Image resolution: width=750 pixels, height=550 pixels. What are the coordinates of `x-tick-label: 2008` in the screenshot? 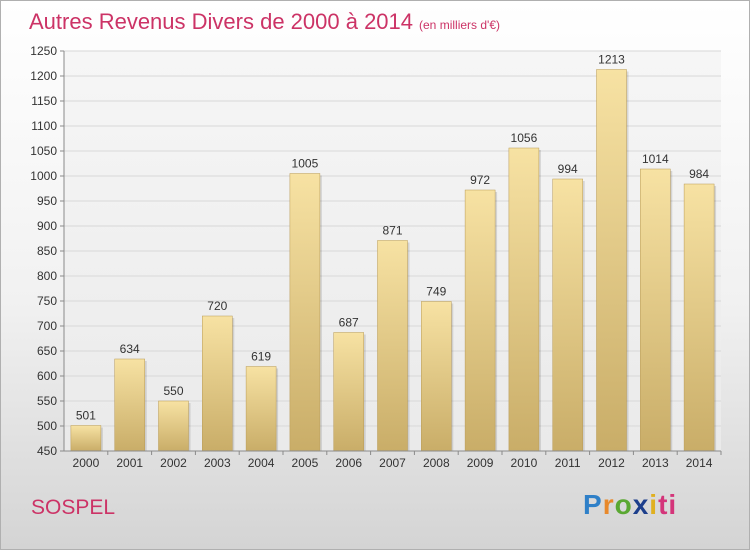 It's located at (436, 463).